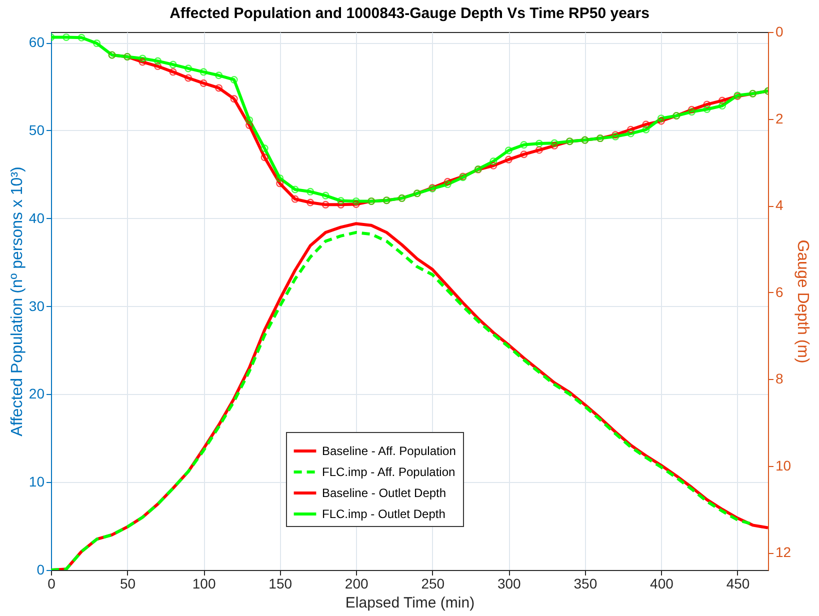  Describe the element at coordinates (780, 118) in the screenshot. I see `y2-tick-label: 2` at that location.